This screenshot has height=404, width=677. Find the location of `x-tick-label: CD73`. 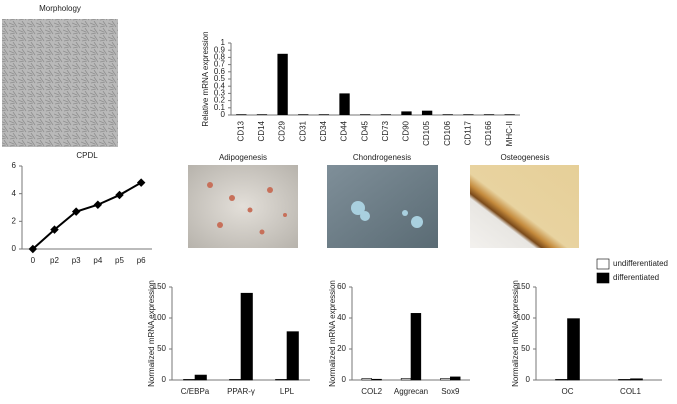

x-tick-label: CD73 is located at coordinates (385, 130).